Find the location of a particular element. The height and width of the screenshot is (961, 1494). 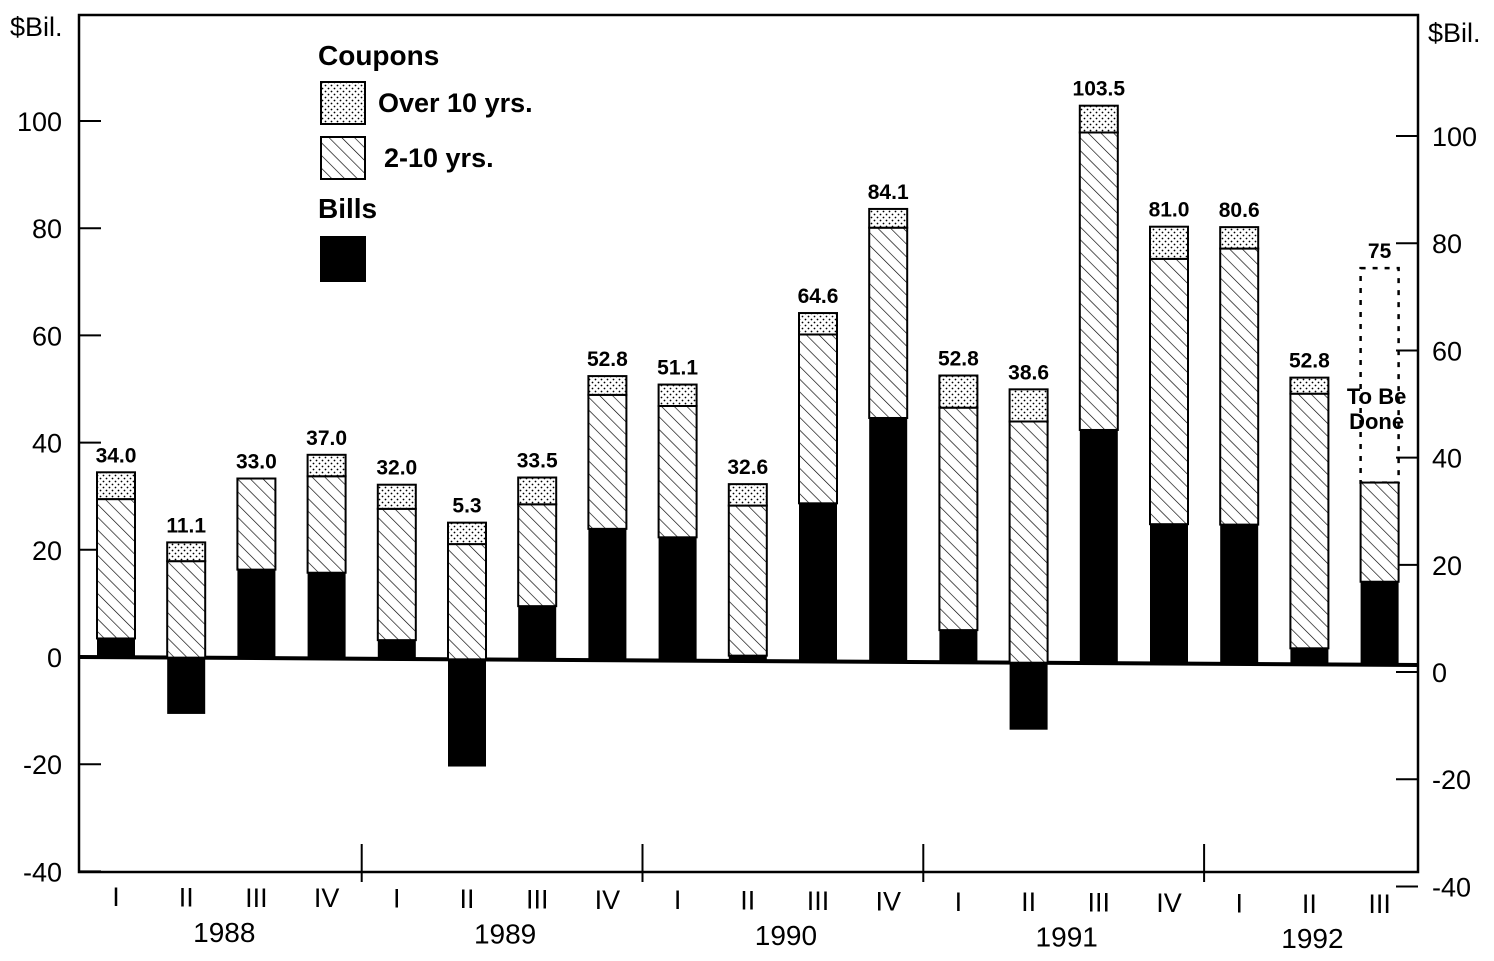

zero-baseline is located at coordinates (748, 661).